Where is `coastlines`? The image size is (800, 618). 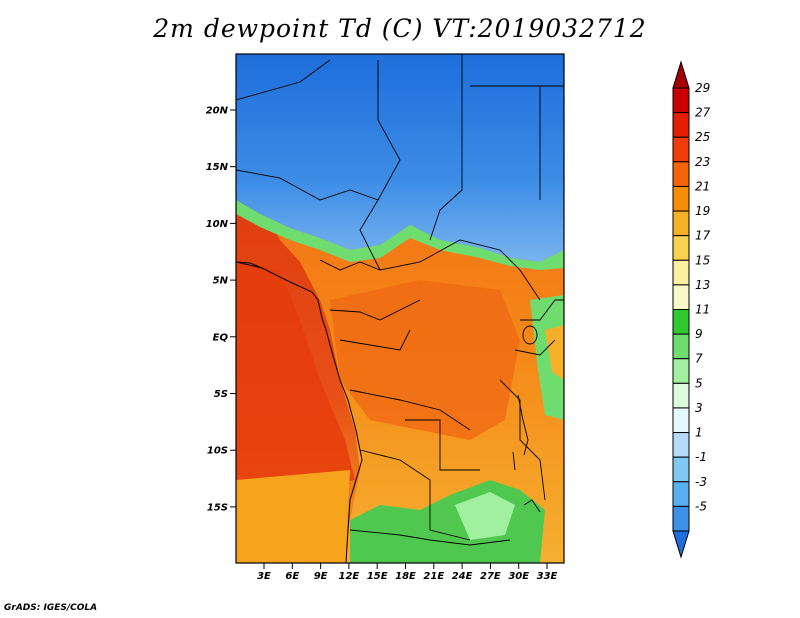 coastlines is located at coordinates (299, 412).